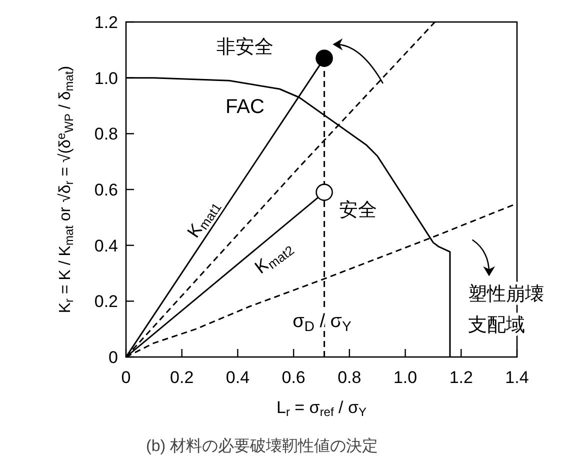 Image resolution: width=568 pixels, height=462 pixels. Describe the element at coordinates (245, 47) in the screenshot. I see `annotation: 非安全` at that location.